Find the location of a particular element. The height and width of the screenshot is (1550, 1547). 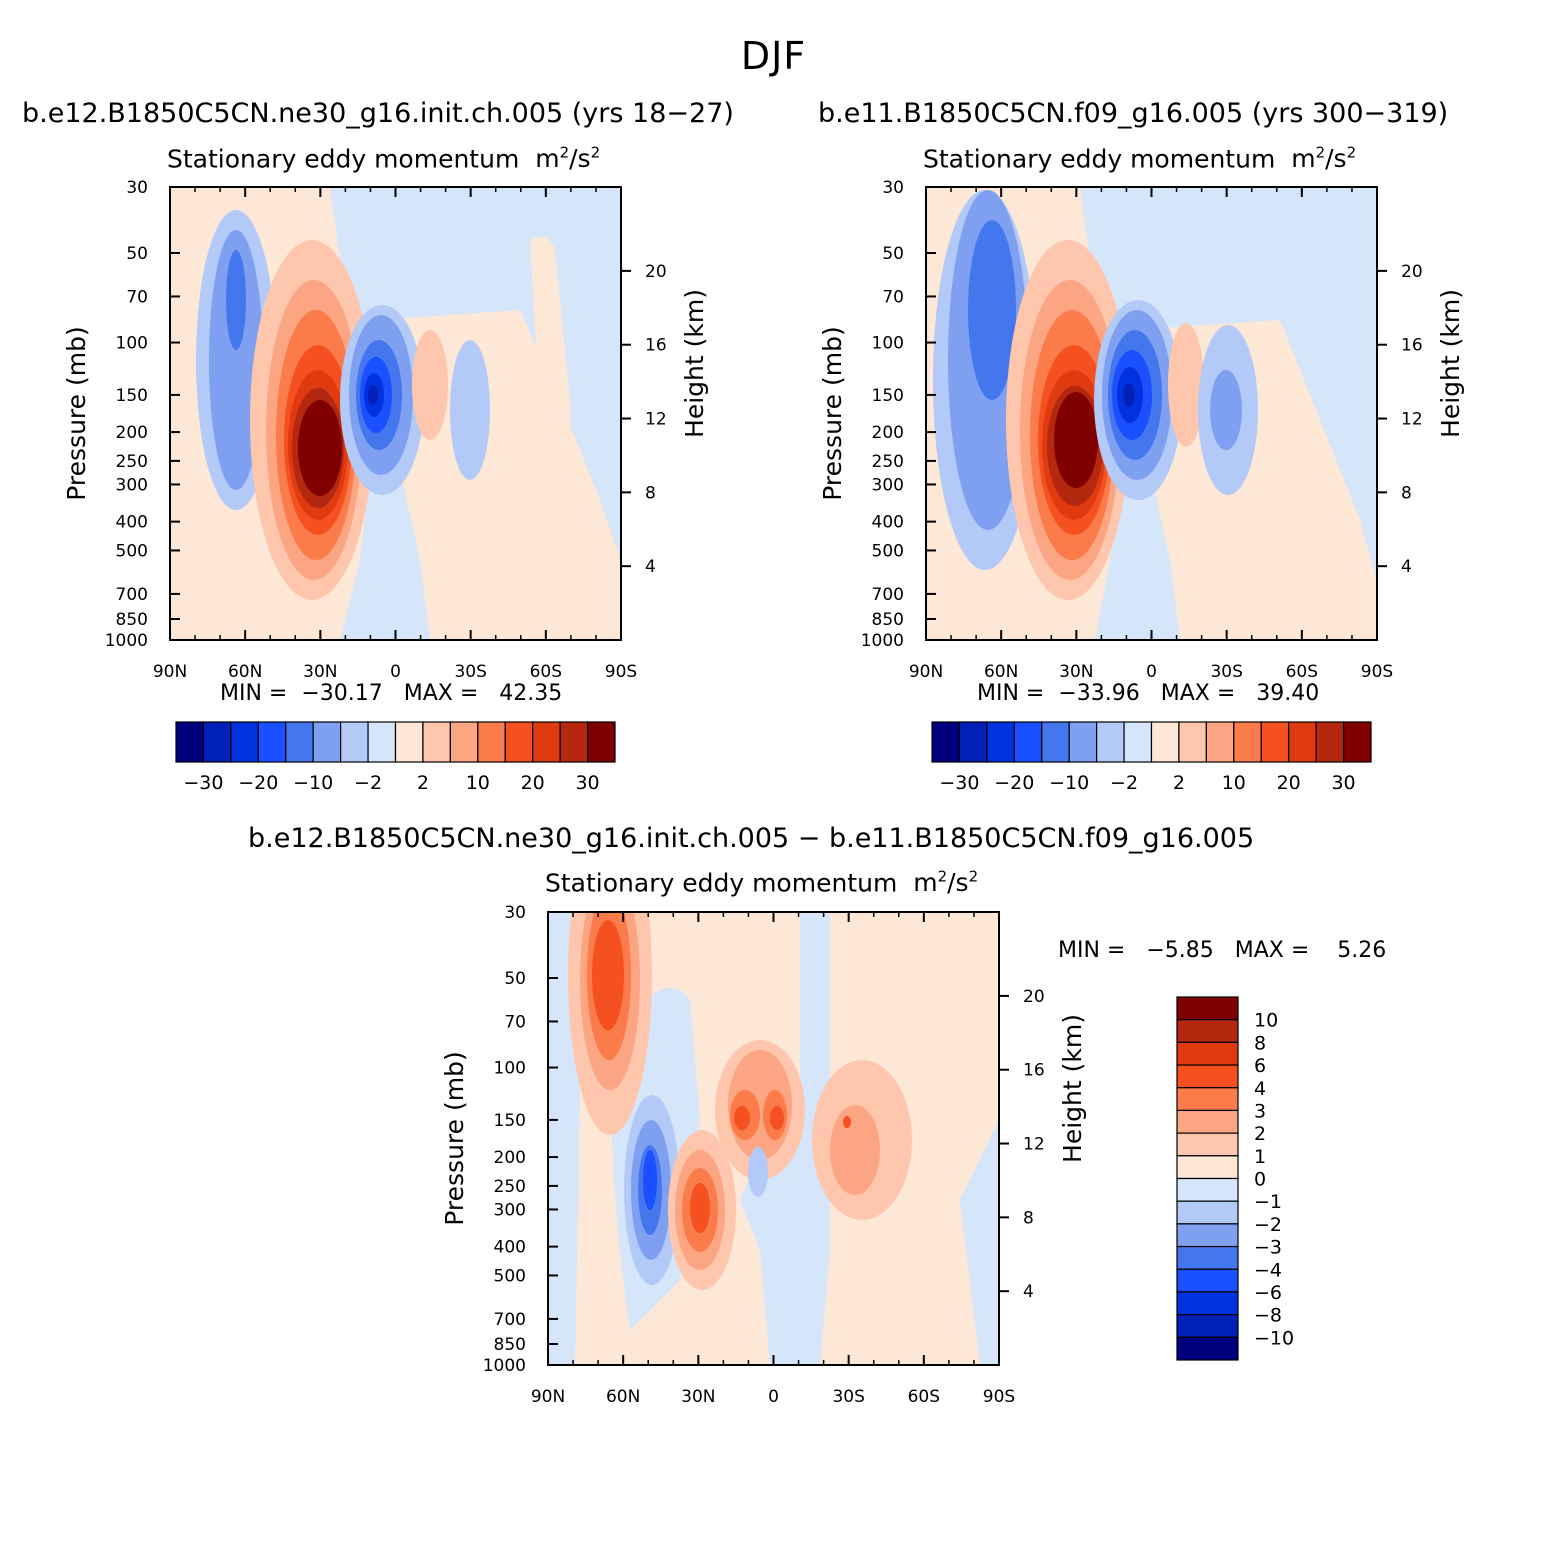

colorbar-label: −1 is located at coordinates (1268, 1202).